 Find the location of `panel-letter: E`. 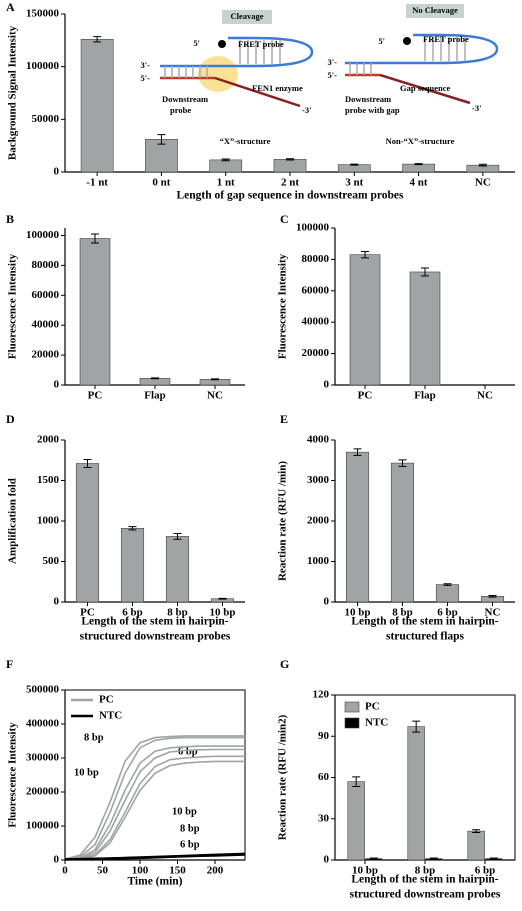

panel-letter: E is located at coordinates (284, 419).